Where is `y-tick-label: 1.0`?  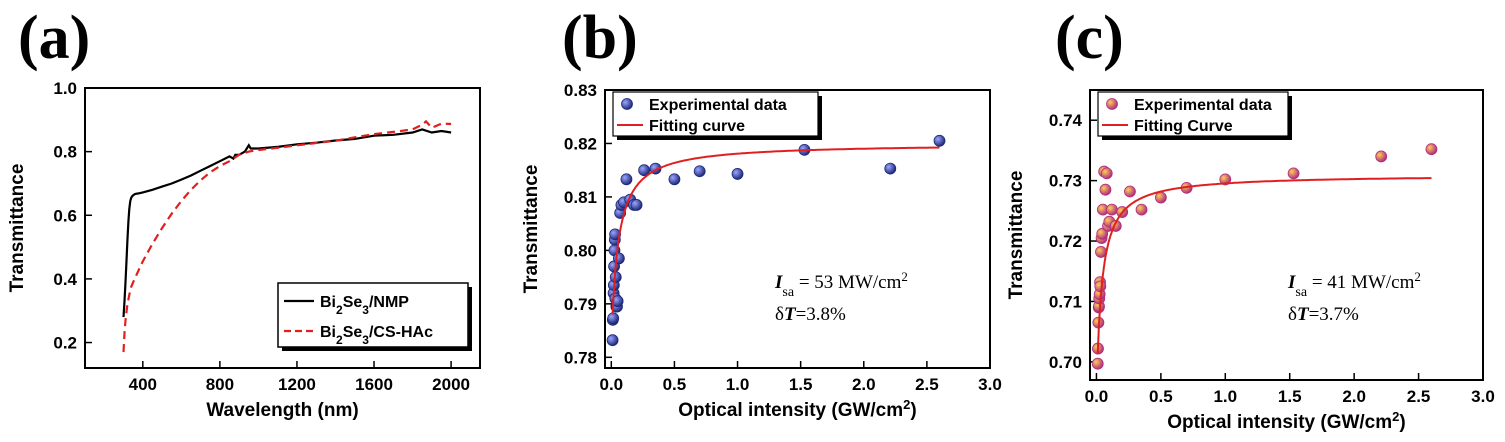
y-tick-label: 1.0 is located at coordinates (65, 88).